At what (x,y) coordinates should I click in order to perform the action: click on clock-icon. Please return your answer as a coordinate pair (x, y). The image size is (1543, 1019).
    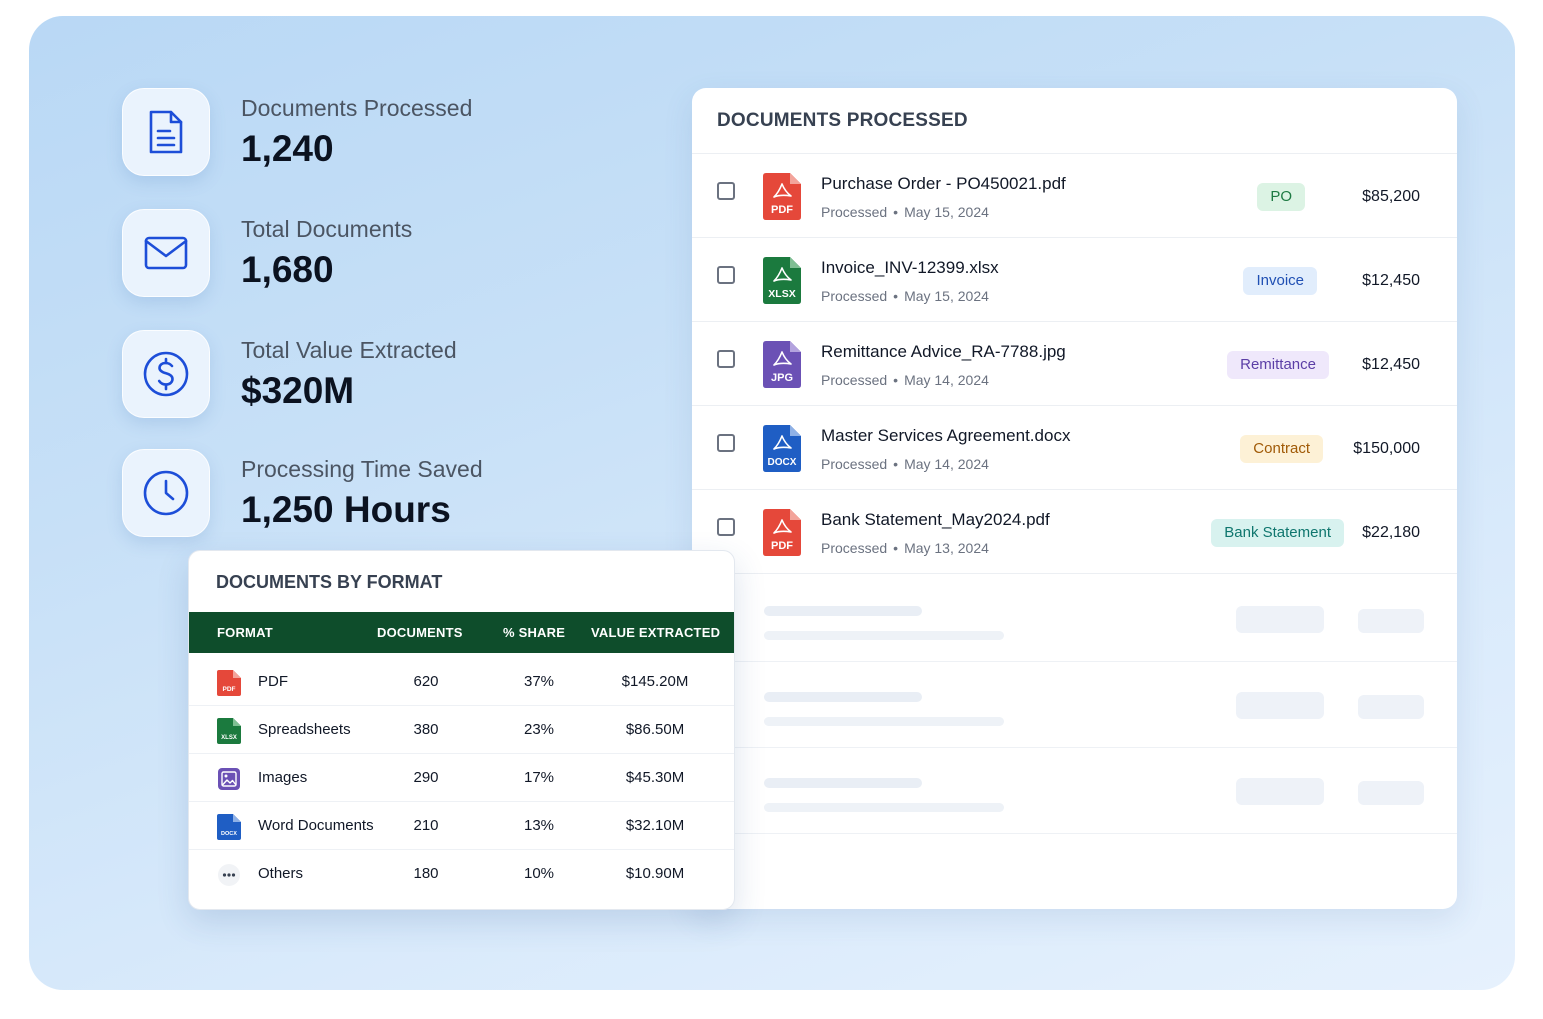
    Looking at the image, I should click on (166, 493).